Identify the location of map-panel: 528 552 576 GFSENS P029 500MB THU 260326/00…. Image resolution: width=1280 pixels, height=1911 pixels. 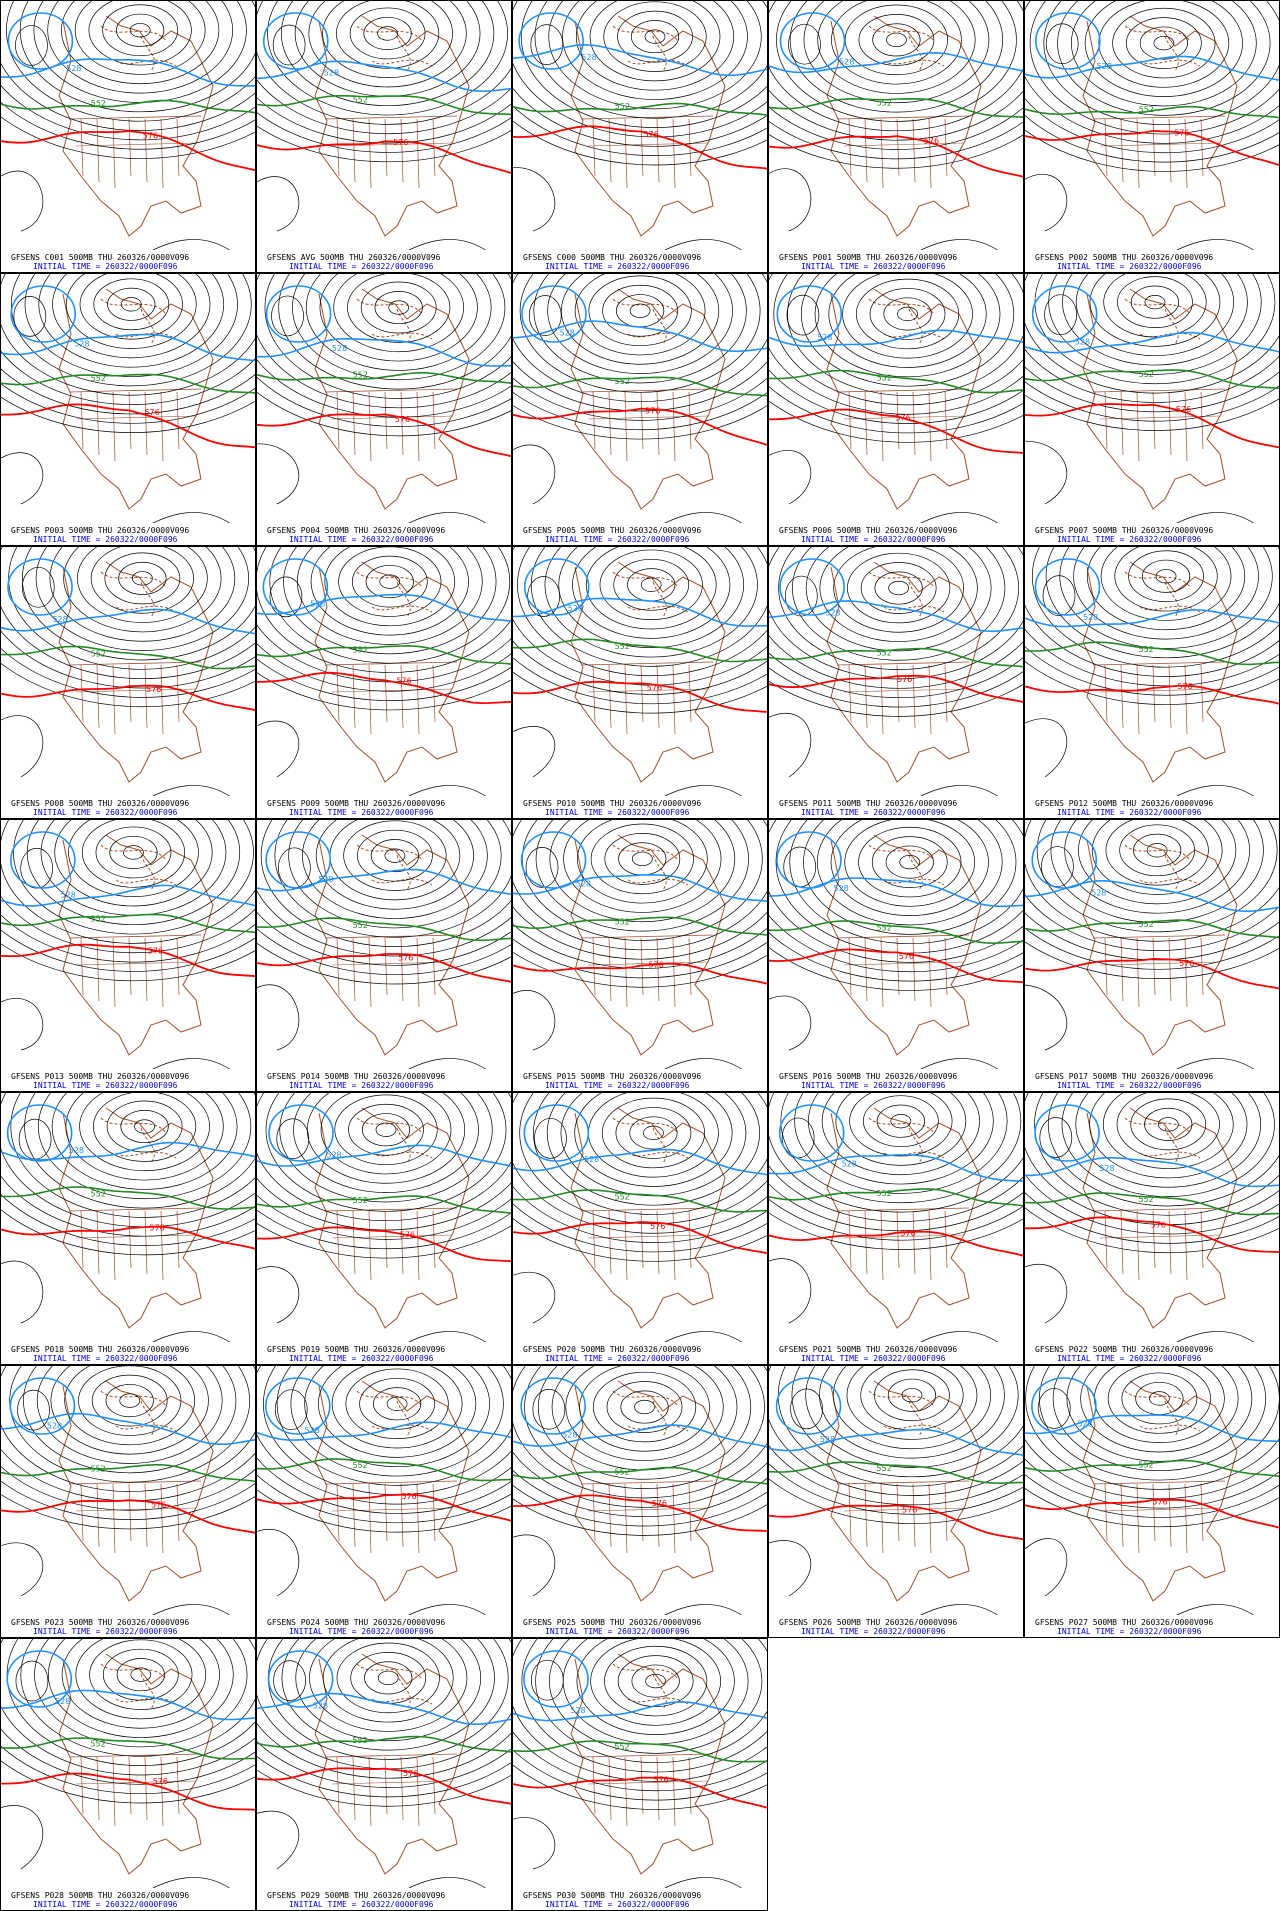
(384, 1774).